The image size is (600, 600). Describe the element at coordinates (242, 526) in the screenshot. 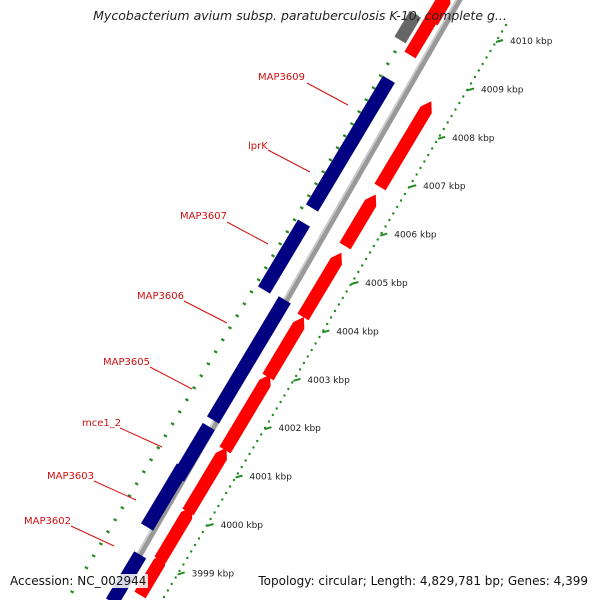

I see `scale-tick-label: 4000 kbp` at that location.